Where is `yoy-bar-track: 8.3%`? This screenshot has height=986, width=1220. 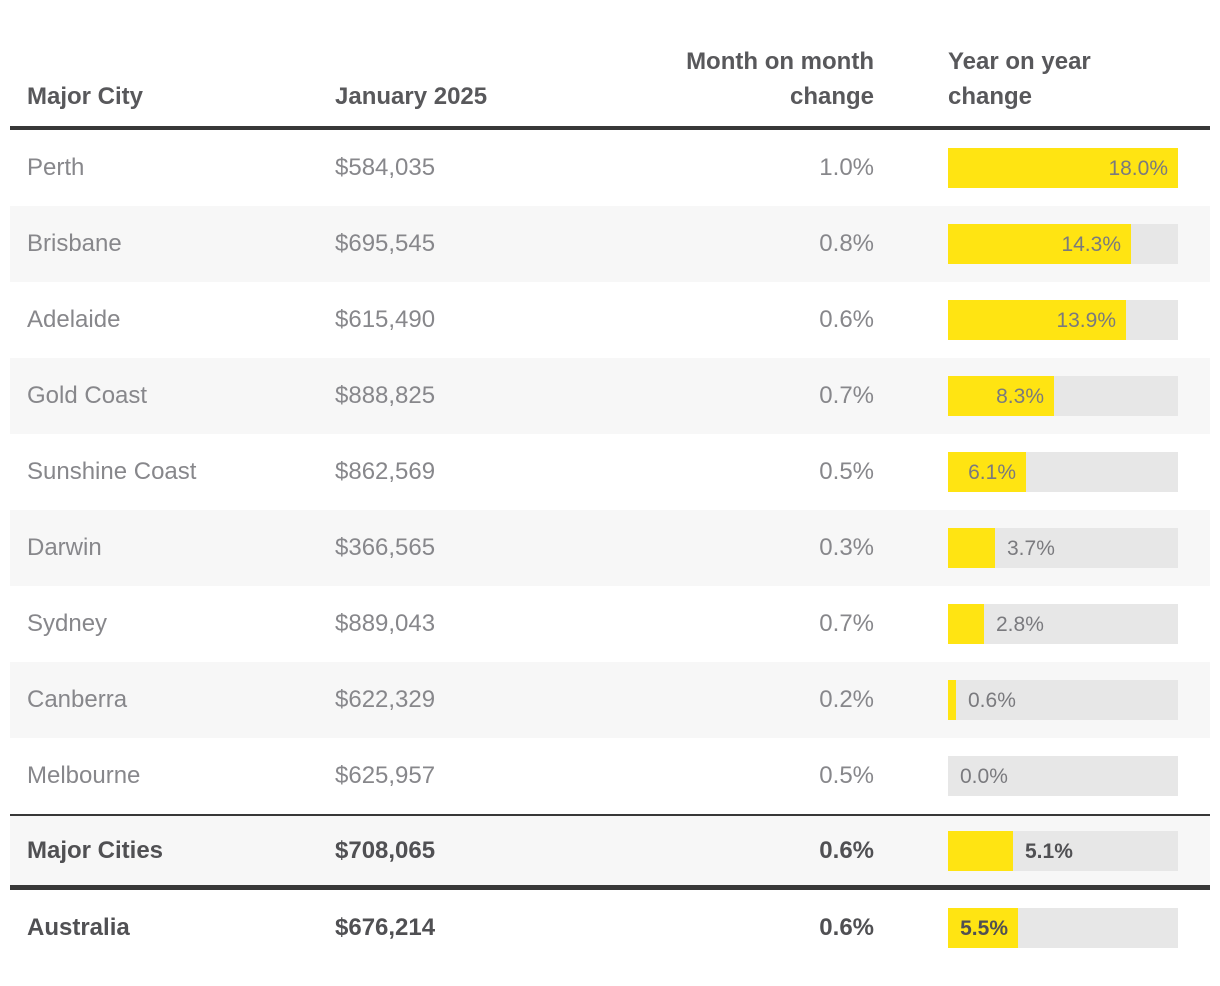 yoy-bar-track: 8.3% is located at coordinates (1063, 396).